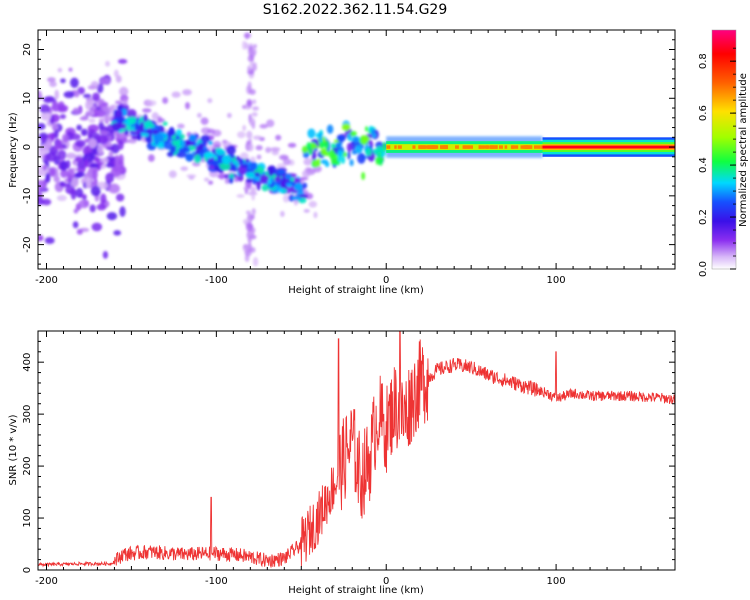  I want to click on figure-title: S162.2022.362.11.54.G29, so click(355, 10).